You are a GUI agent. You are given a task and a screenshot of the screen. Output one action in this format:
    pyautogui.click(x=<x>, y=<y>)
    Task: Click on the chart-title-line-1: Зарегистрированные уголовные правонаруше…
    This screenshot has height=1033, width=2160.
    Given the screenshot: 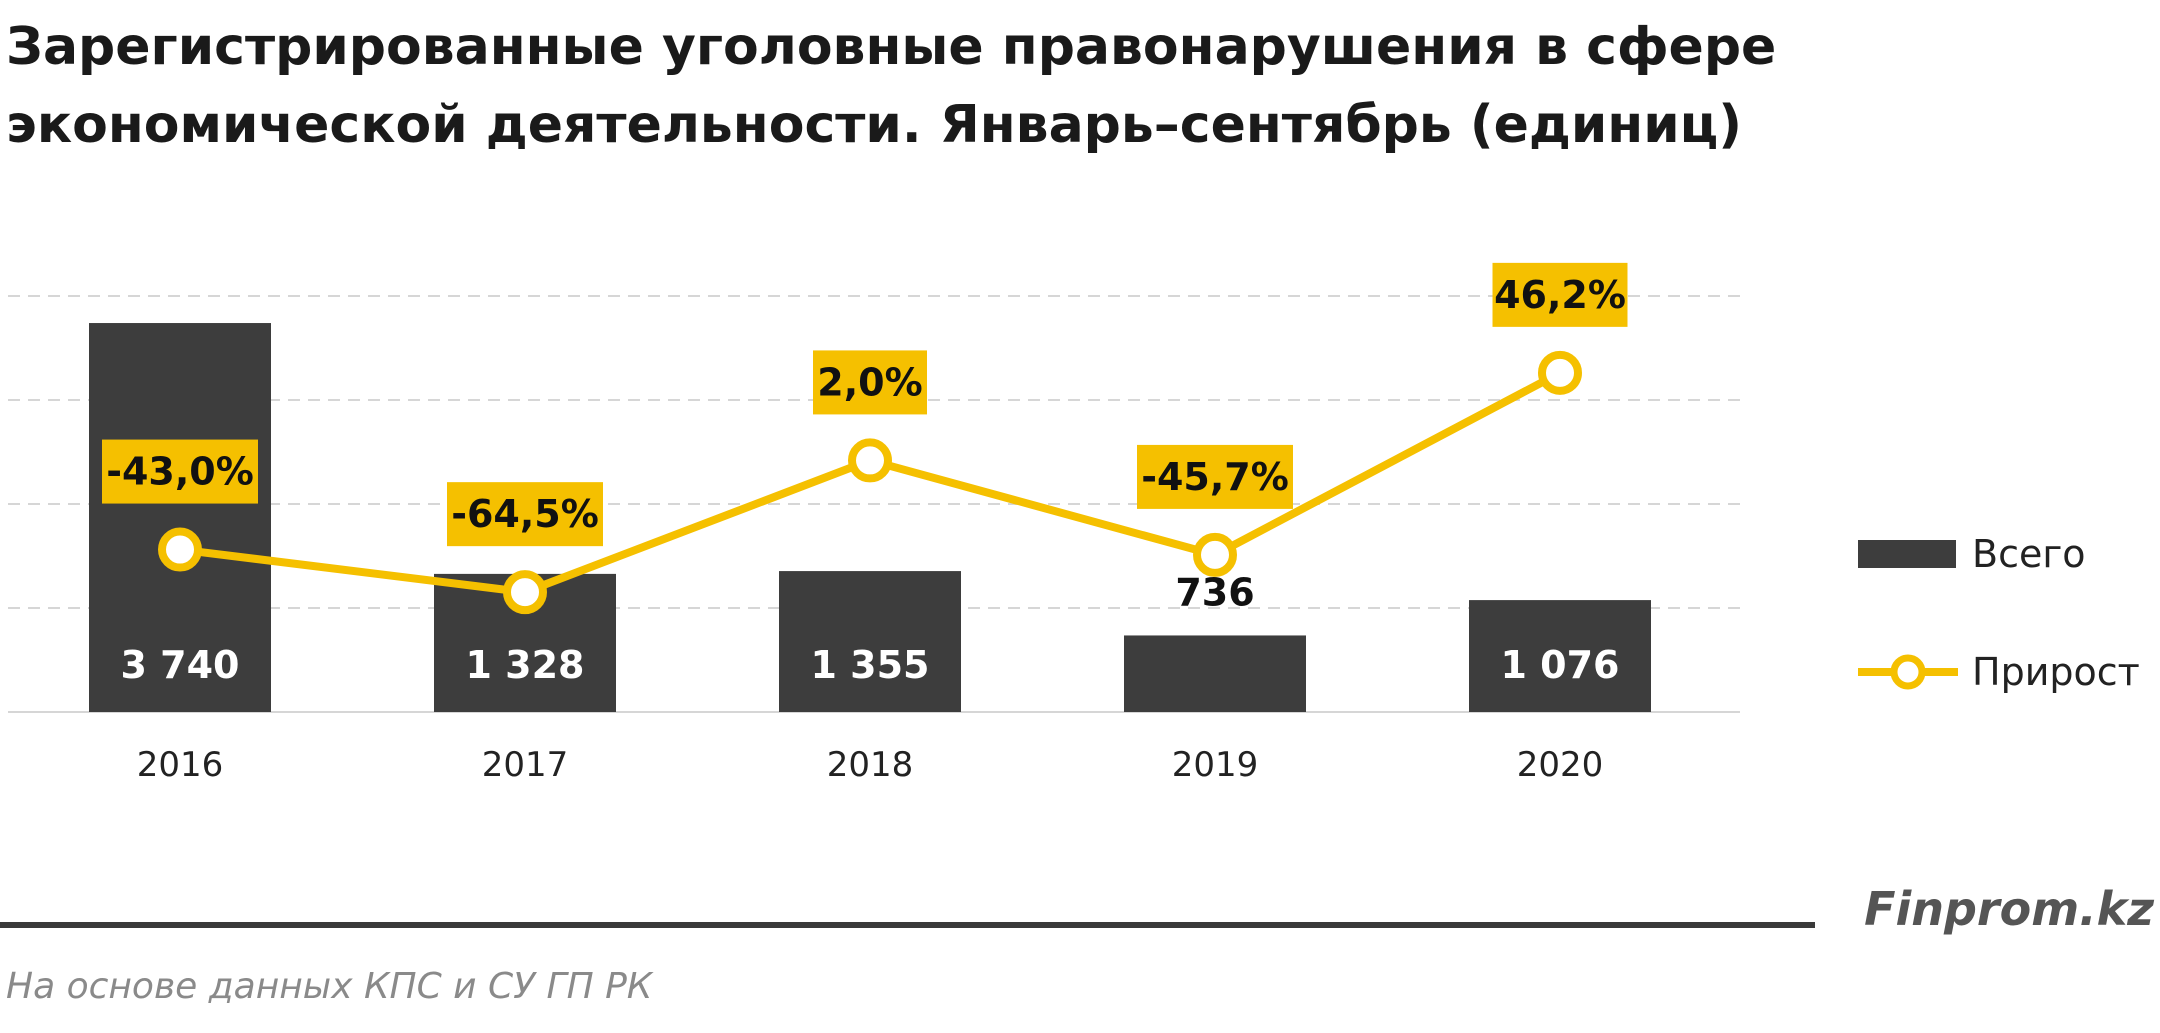 What is the action you would take?
    pyautogui.click(x=891, y=47)
    